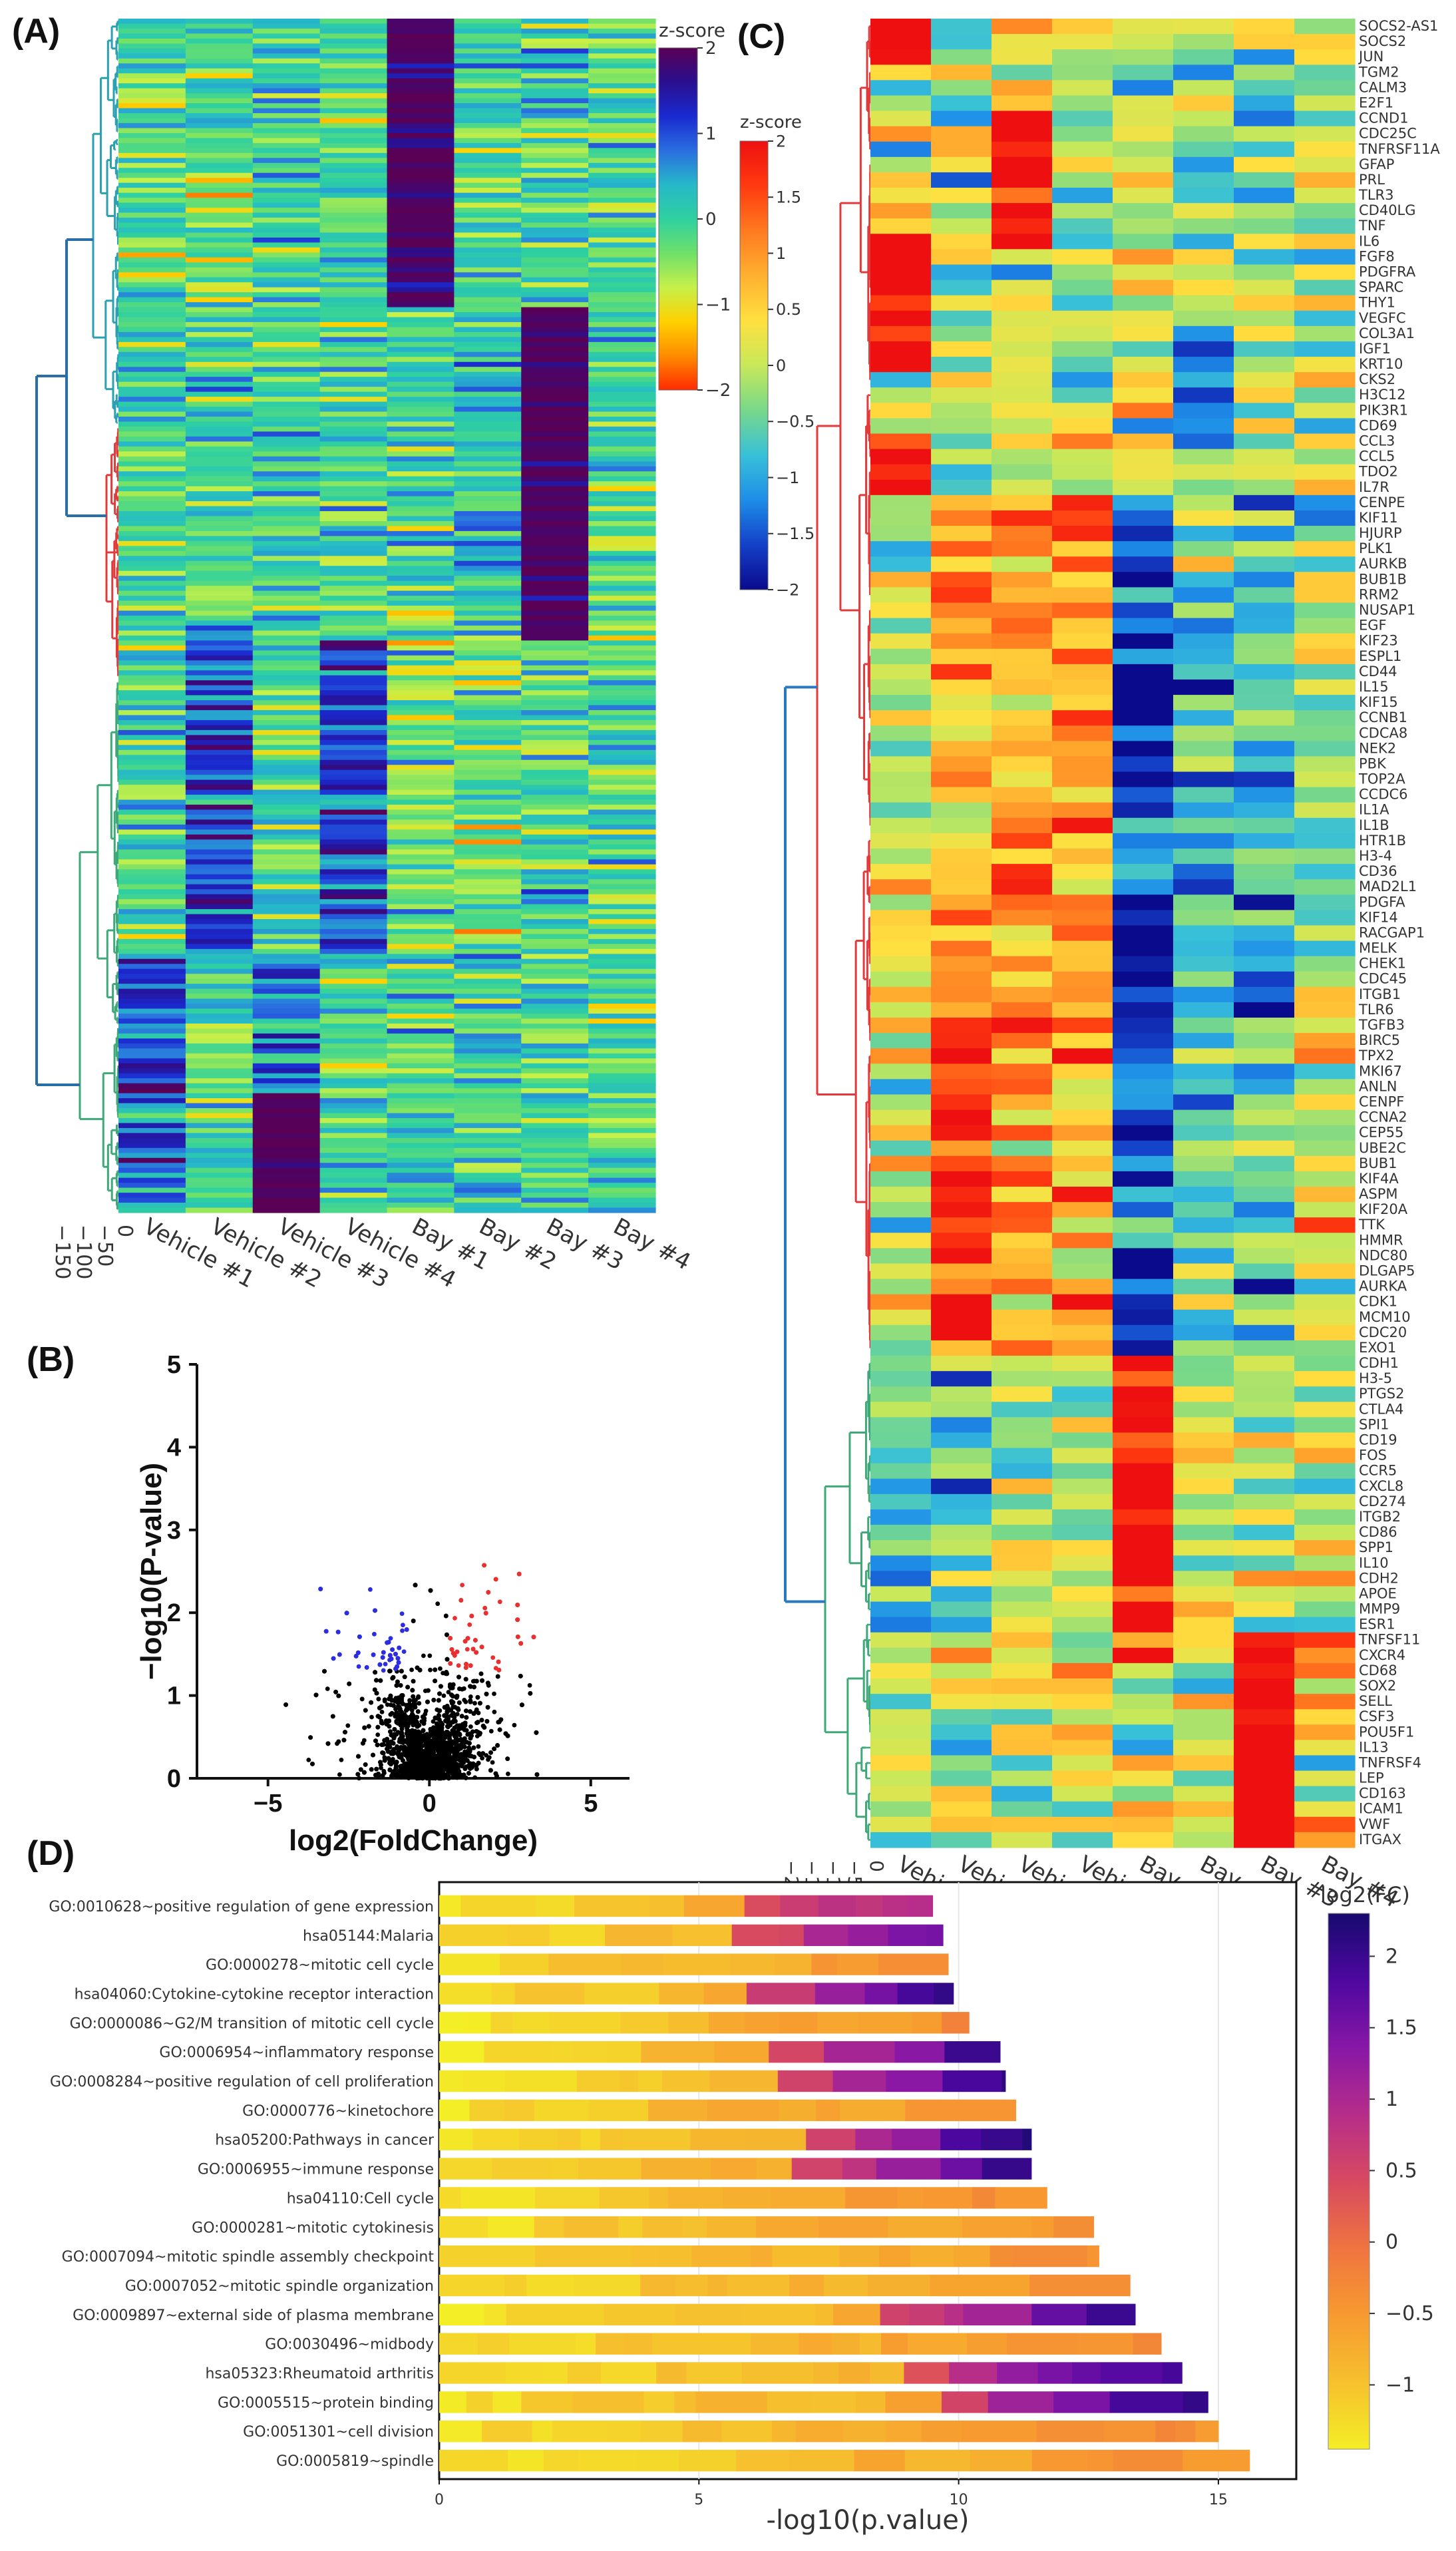  I want to click on dendrogram-a-tick: 0, so click(124, 1231).